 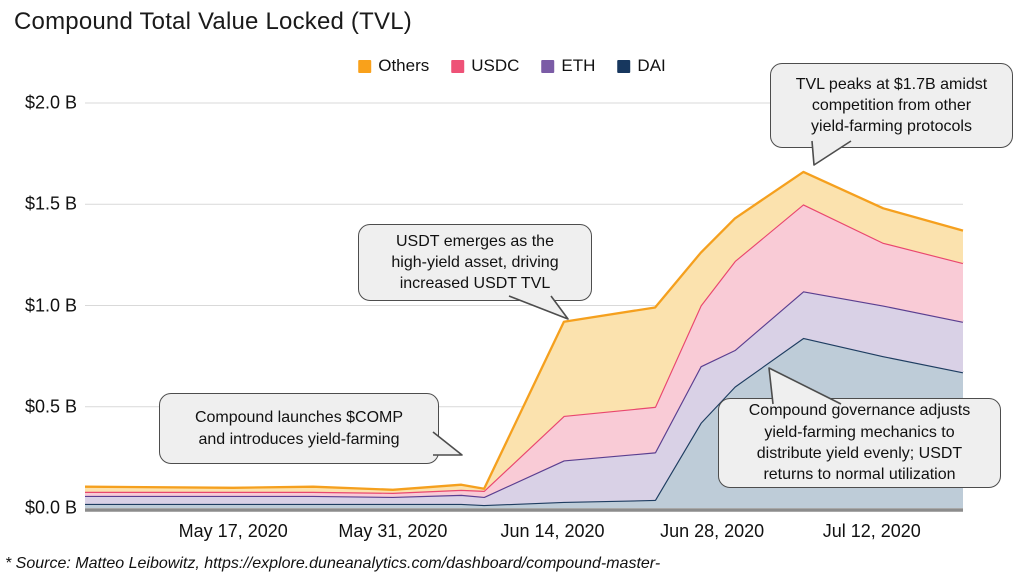 I want to click on x-tick-label: Jul 12, 2020, so click(x=871, y=531).